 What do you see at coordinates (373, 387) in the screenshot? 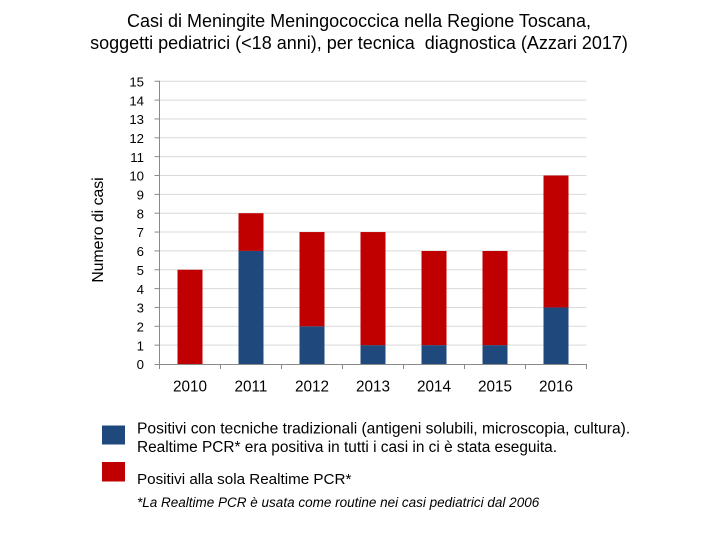
I see `svg-text: 2013` at bounding box center [373, 387].